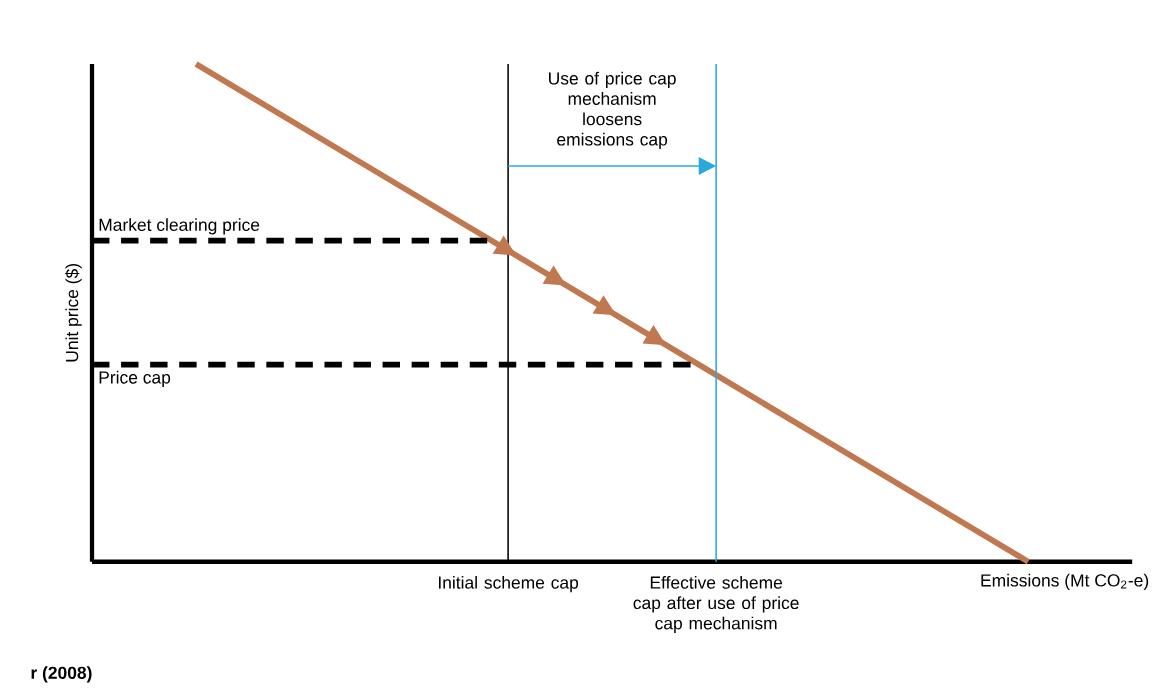  I want to click on ref-line-label: Market clearing price, so click(179, 226).